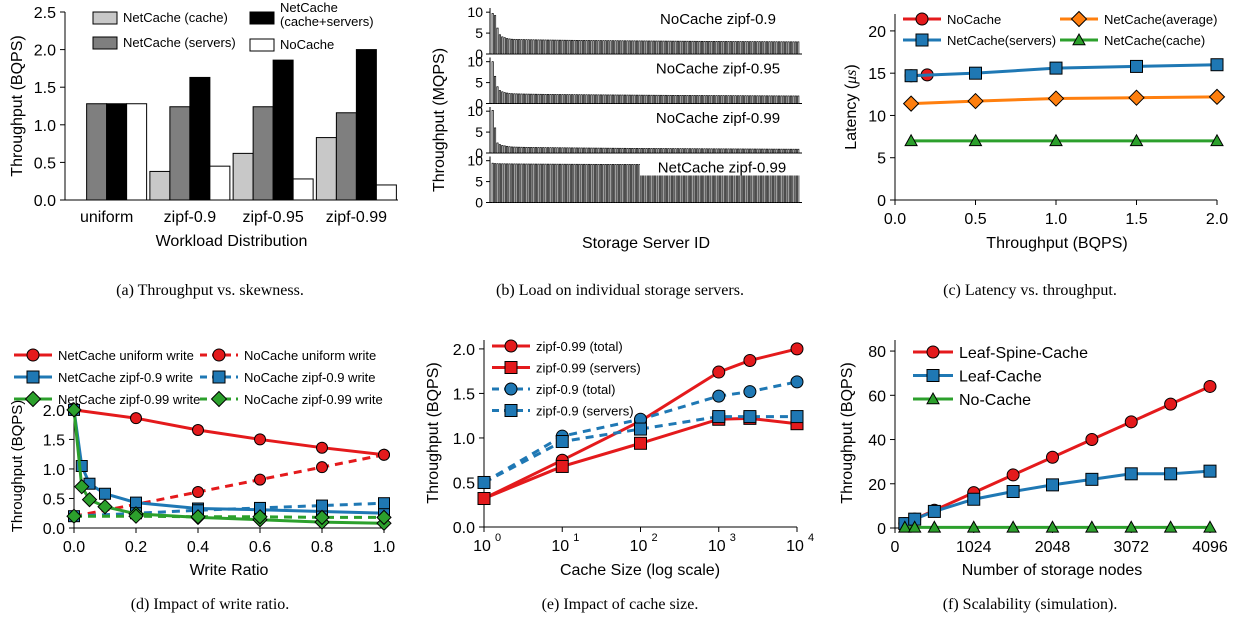  Describe the element at coordinates (877, 116) in the screenshot. I see `c-ytick-label: 10` at that location.